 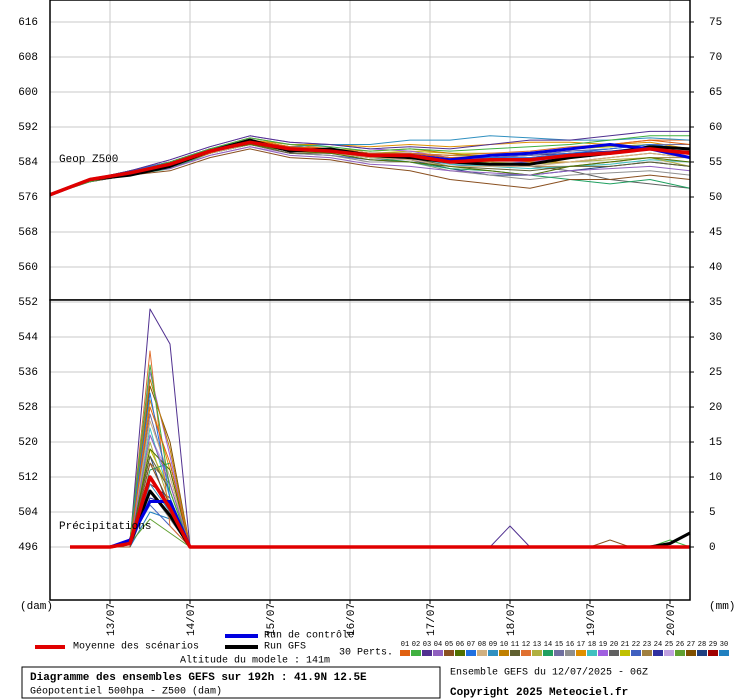 I want to click on y-tick-label: 528, so click(x=28, y=408).